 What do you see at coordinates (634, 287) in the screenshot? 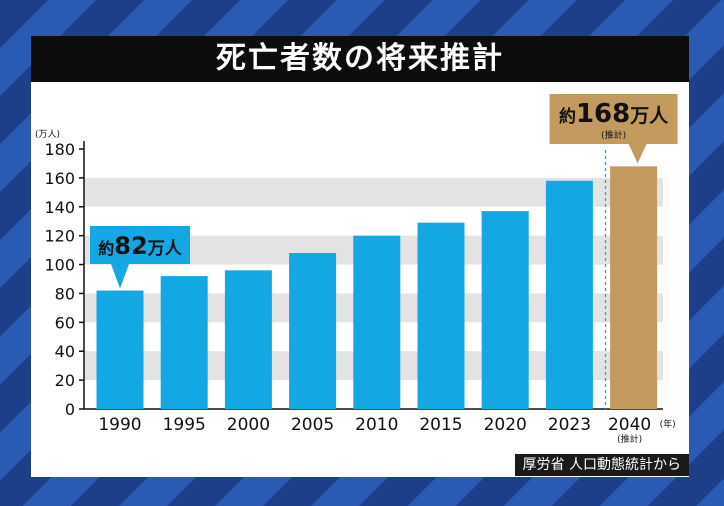
I see `bar-2040-estimate` at bounding box center [634, 287].